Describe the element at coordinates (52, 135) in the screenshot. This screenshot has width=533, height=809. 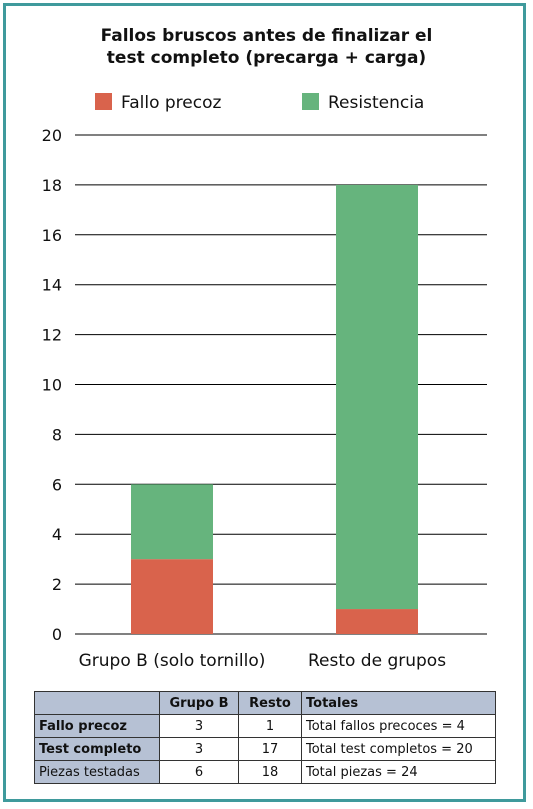
I see `y-tick-label: 20` at that location.